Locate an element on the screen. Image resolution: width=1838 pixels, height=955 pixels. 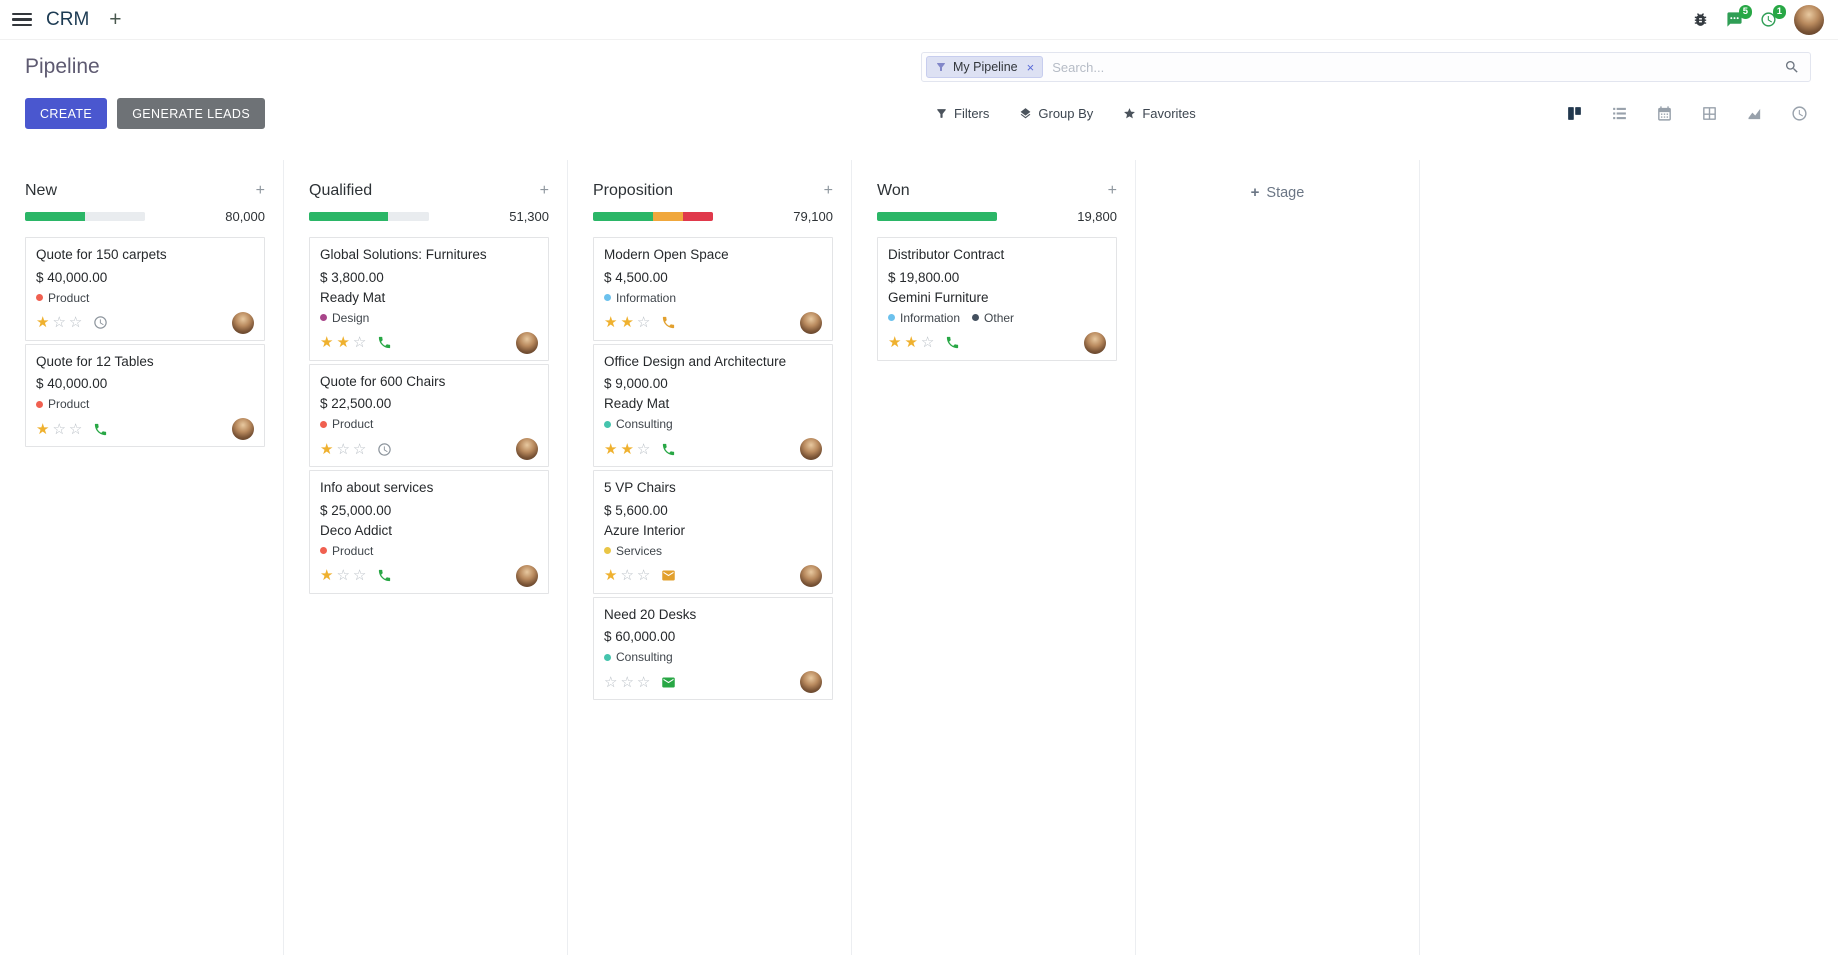
messages-icon: 5 is located at coordinates (1739, 16).